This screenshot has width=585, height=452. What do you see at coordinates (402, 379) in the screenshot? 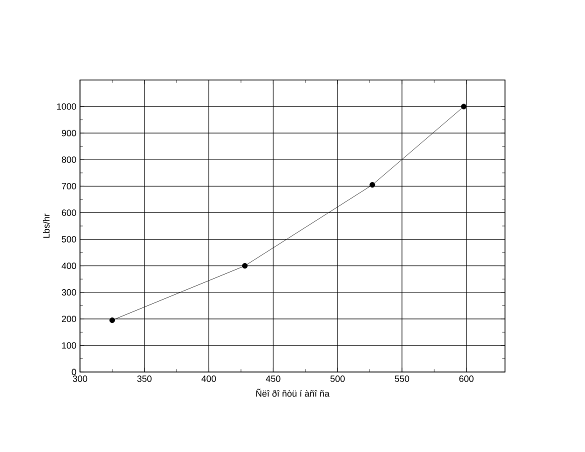
I see `x-tick-label: 550` at bounding box center [402, 379].